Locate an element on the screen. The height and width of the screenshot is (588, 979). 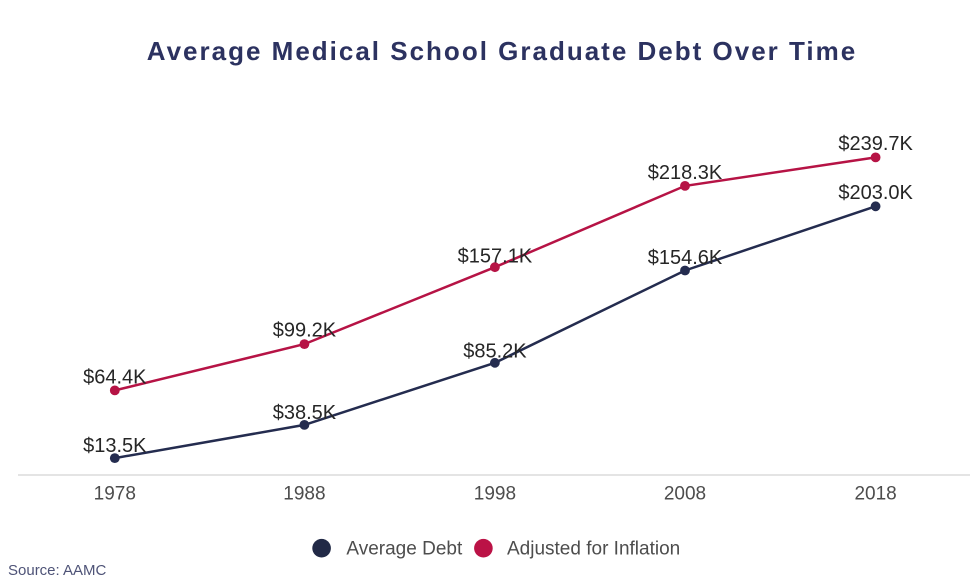
svg-text: Adjusted for Inflation is located at coordinates (593, 549).